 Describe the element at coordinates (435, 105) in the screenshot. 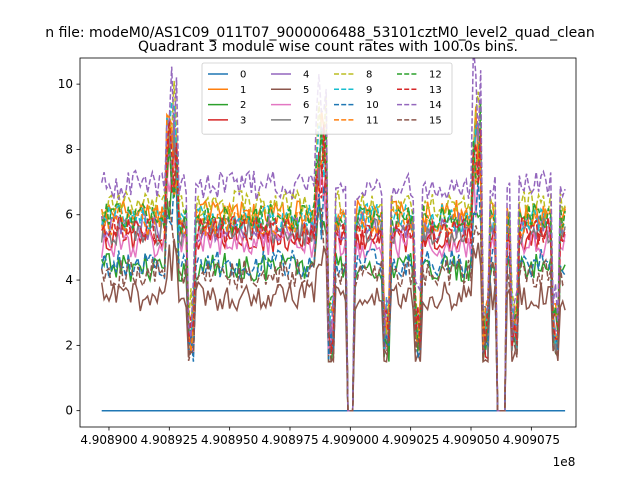

I see `legend-label-14: 14` at that location.